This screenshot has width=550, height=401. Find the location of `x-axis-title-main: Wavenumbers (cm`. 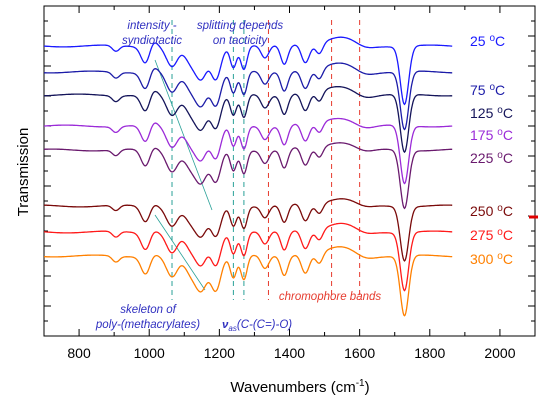

x-axis-title-main: Wavenumbers (cm is located at coordinates (292, 387).